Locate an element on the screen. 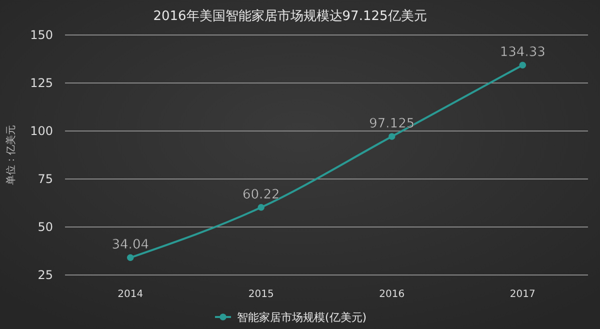  data-label: 134.33 is located at coordinates (523, 52).